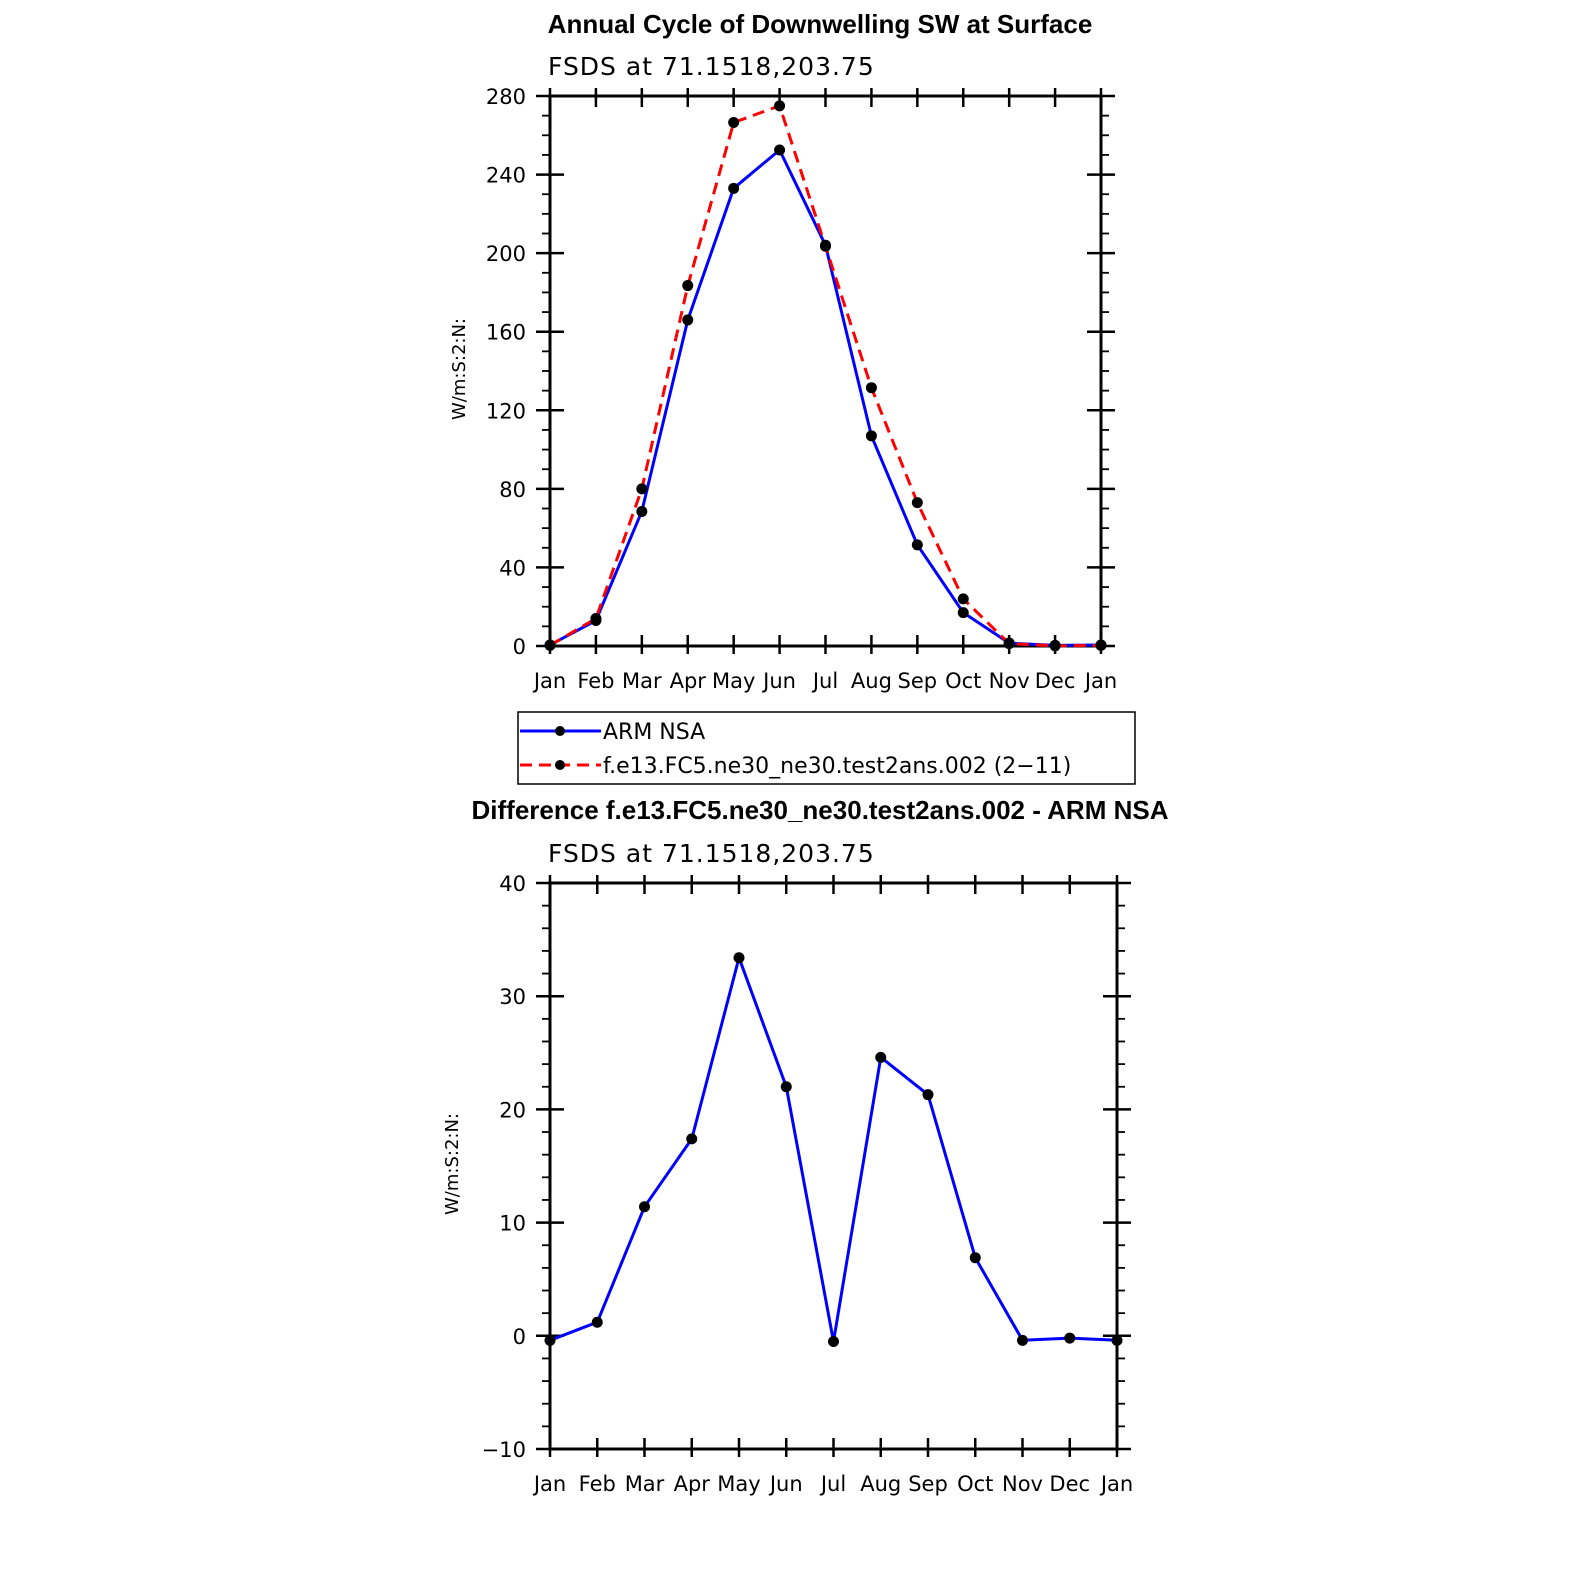  What do you see at coordinates (512, 1110) in the screenshot?
I see `y-tick-label: 20` at bounding box center [512, 1110].